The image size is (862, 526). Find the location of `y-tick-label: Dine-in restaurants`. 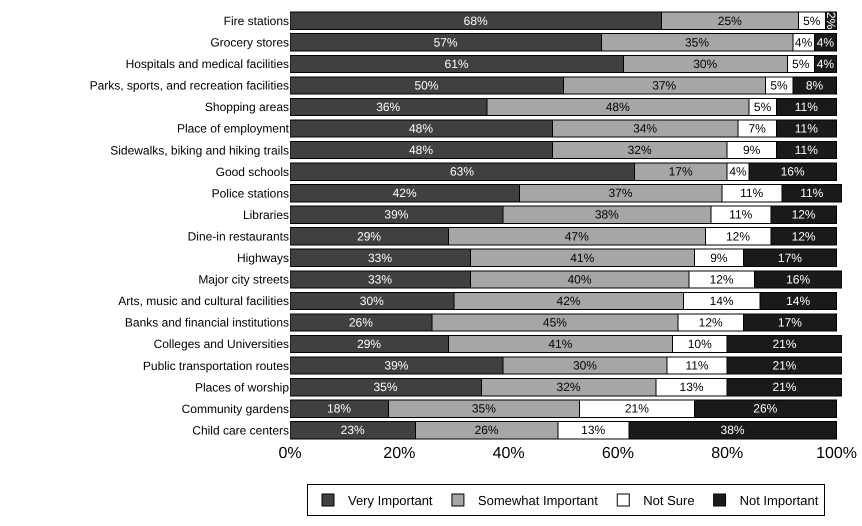

y-tick-label: Dine-in restaurants is located at coordinates (238, 236).